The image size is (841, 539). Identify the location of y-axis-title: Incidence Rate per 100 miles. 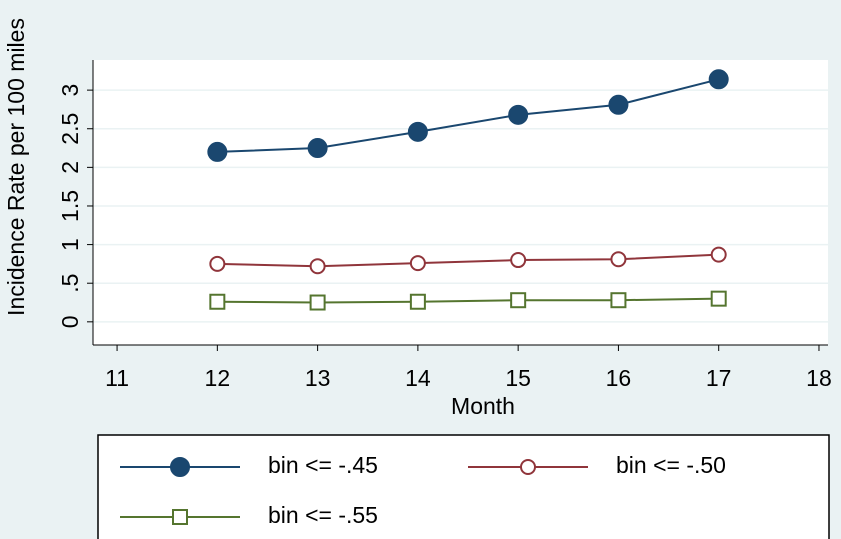
(16, 167).